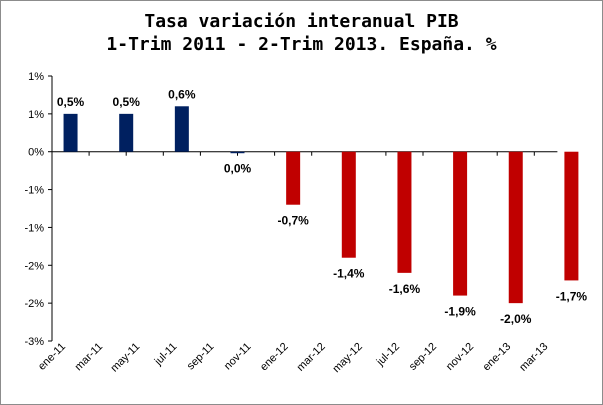 The width and height of the screenshot is (603, 405). Describe the element at coordinates (516, 319) in the screenshot. I see `data-label: -2,0%` at that location.